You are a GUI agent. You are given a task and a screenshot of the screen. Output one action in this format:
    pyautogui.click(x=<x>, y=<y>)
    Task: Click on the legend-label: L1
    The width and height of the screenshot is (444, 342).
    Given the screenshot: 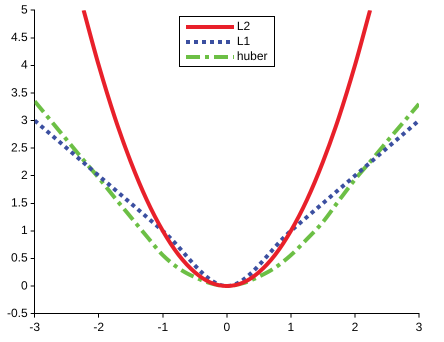 What is the action you would take?
    pyautogui.click(x=243, y=42)
    